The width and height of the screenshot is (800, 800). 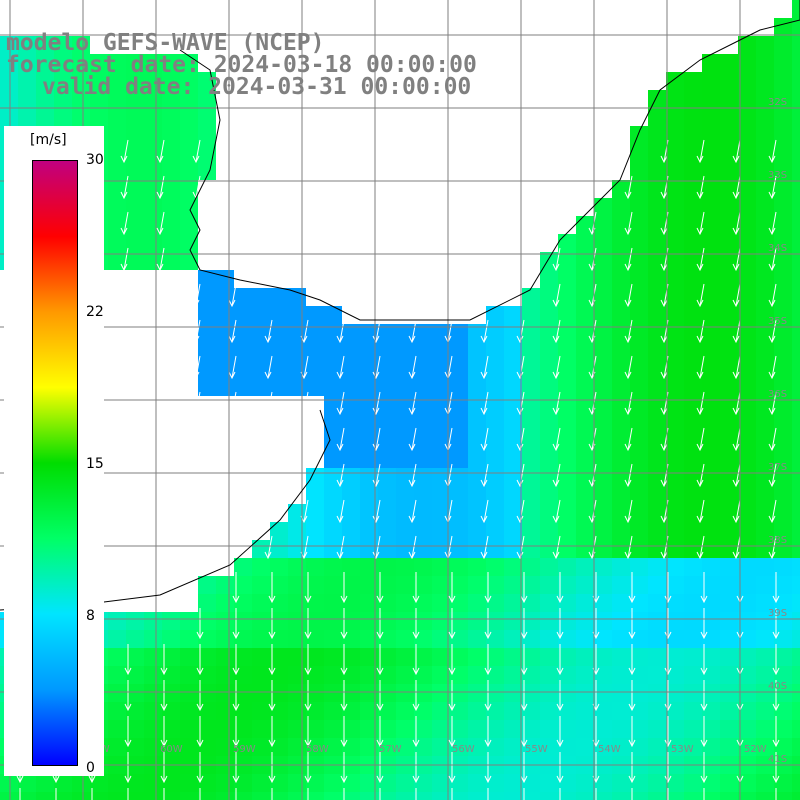 I want to click on lat-label: 37S, so click(x=777, y=467).